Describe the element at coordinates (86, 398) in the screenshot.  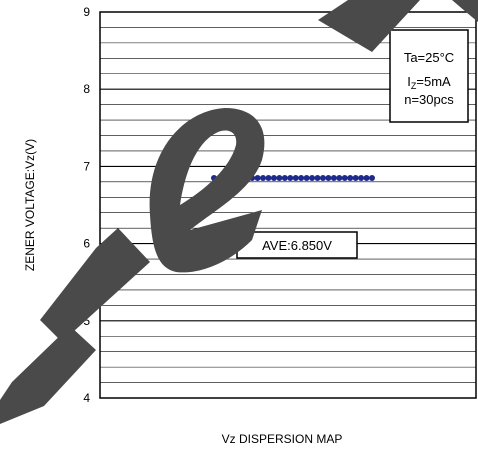
I see `y-tick-label: 4` at that location.